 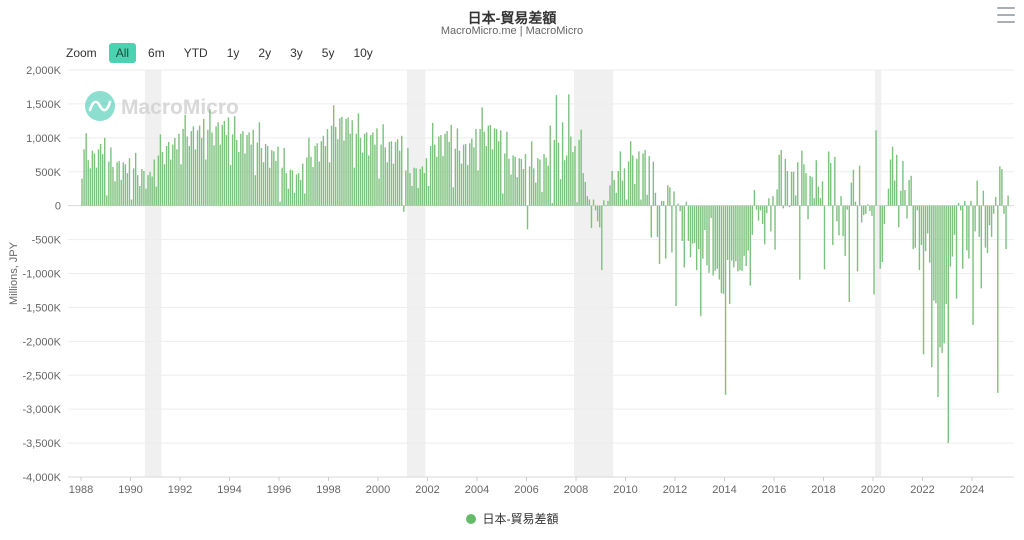 I want to click on x-axis-tick-label: 2024, so click(x=972, y=490).